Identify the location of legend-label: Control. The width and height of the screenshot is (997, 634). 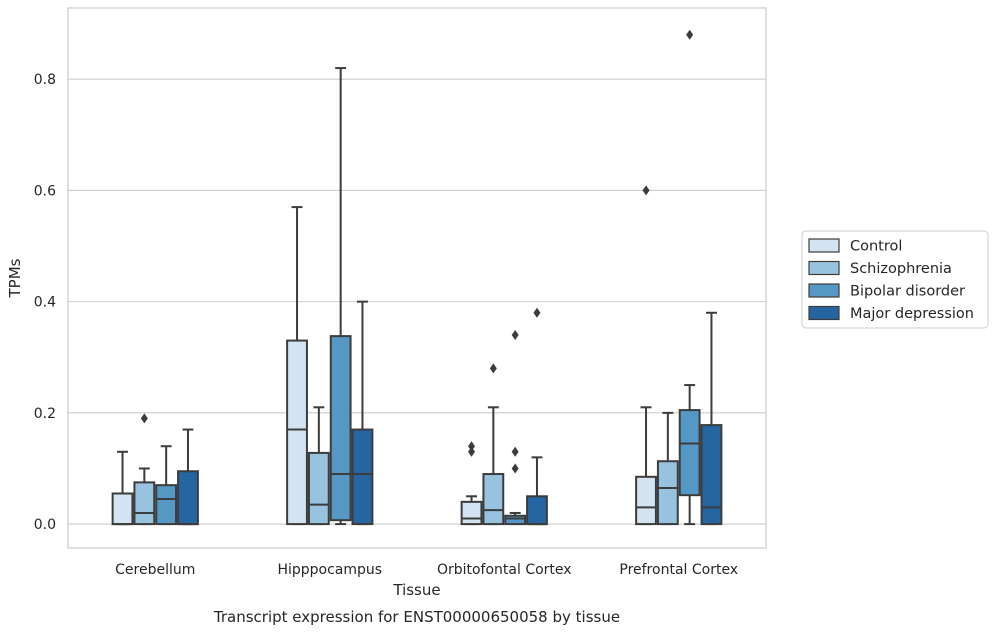
(876, 247).